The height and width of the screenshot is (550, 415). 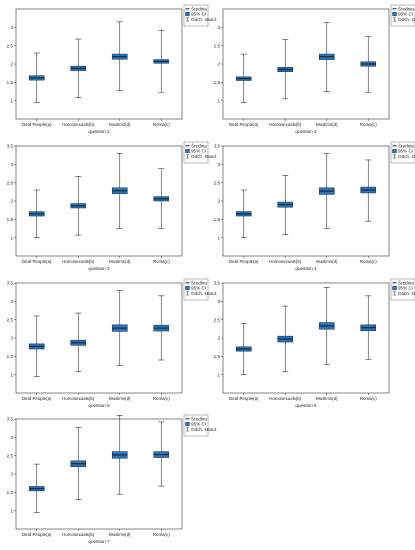 I want to click on x-axis-label: question 4, so click(x=306, y=268).